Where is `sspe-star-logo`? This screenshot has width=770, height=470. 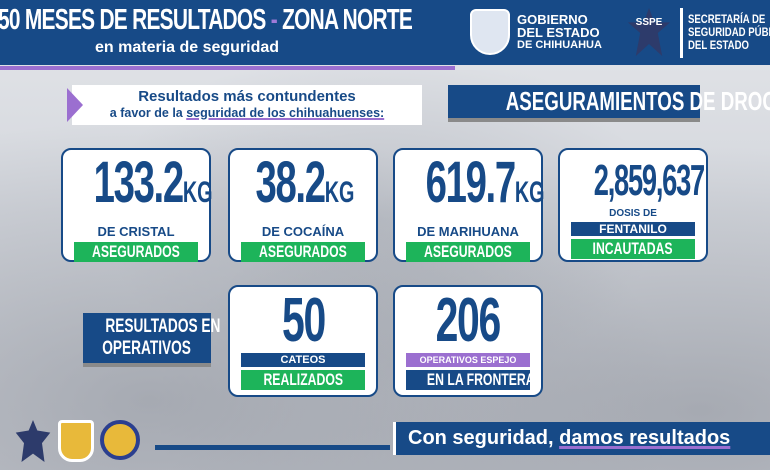
sspe-star-logo is located at coordinates (649, 32).